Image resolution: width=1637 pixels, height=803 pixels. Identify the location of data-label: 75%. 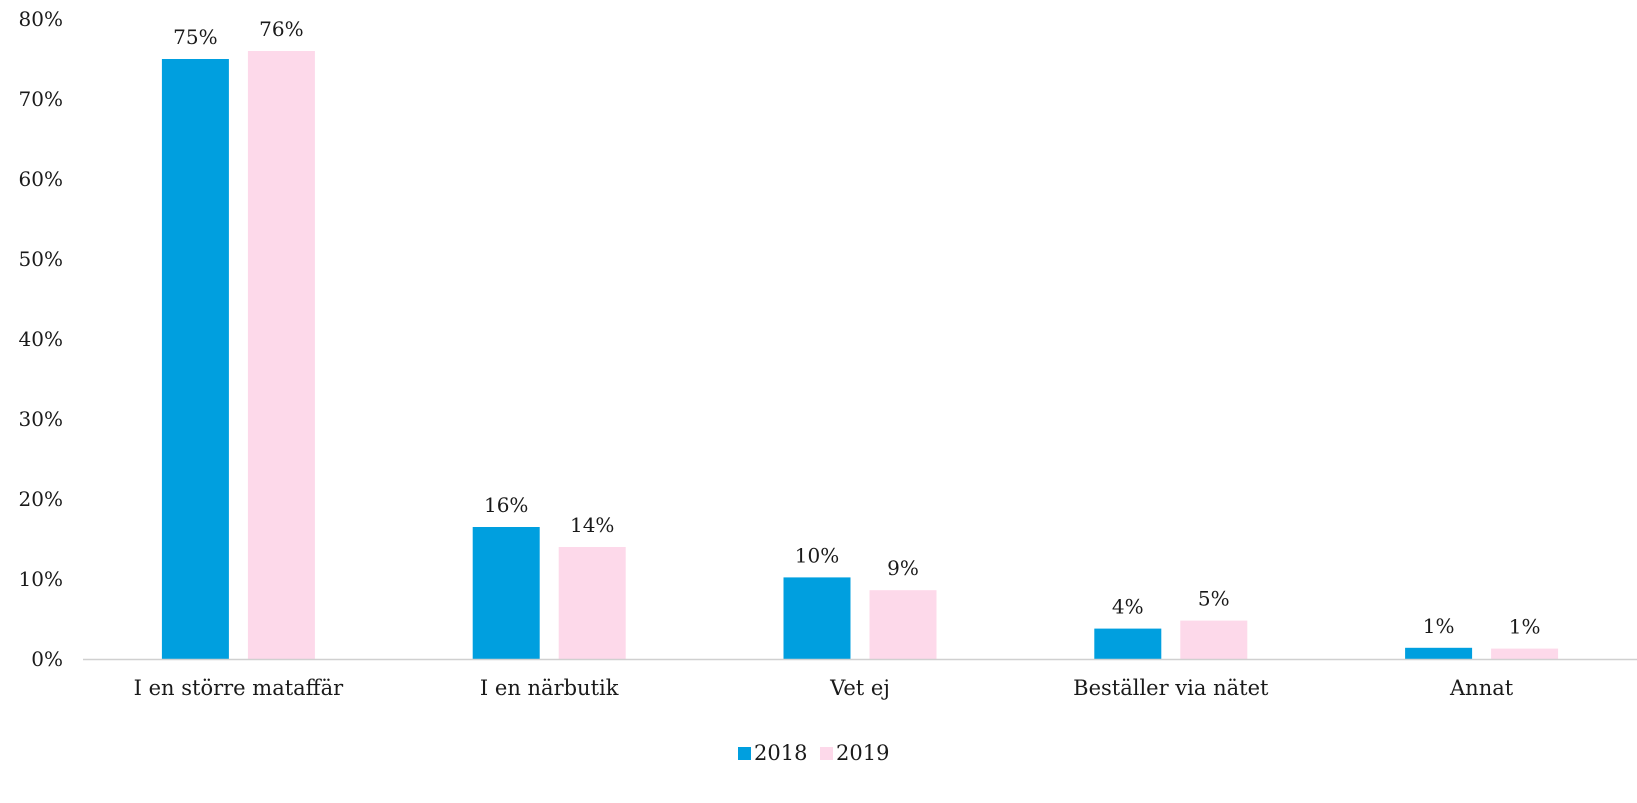
(195, 37).